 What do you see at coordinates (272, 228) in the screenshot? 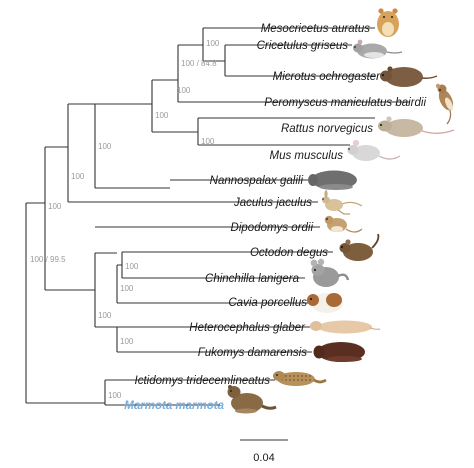
I see `taxon-dipodomys: Dipodomys ordii` at bounding box center [272, 228].